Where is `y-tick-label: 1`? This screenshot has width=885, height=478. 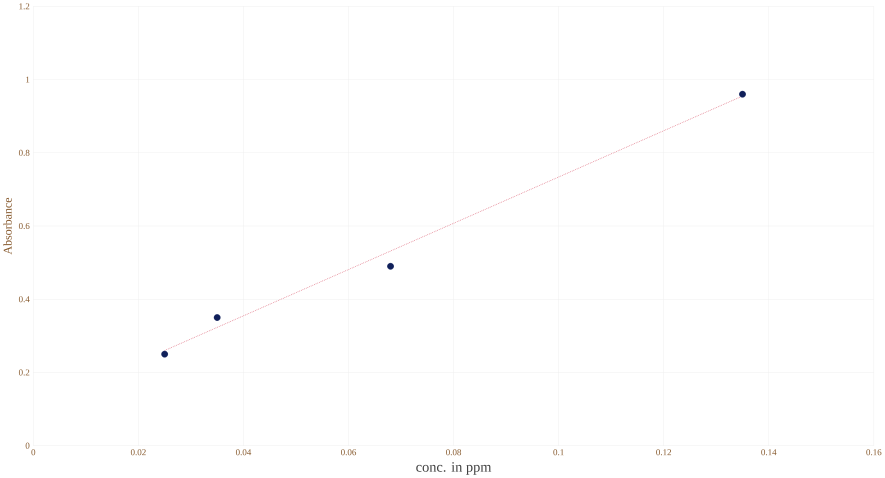 y-tick-label: 1 is located at coordinates (28, 79).